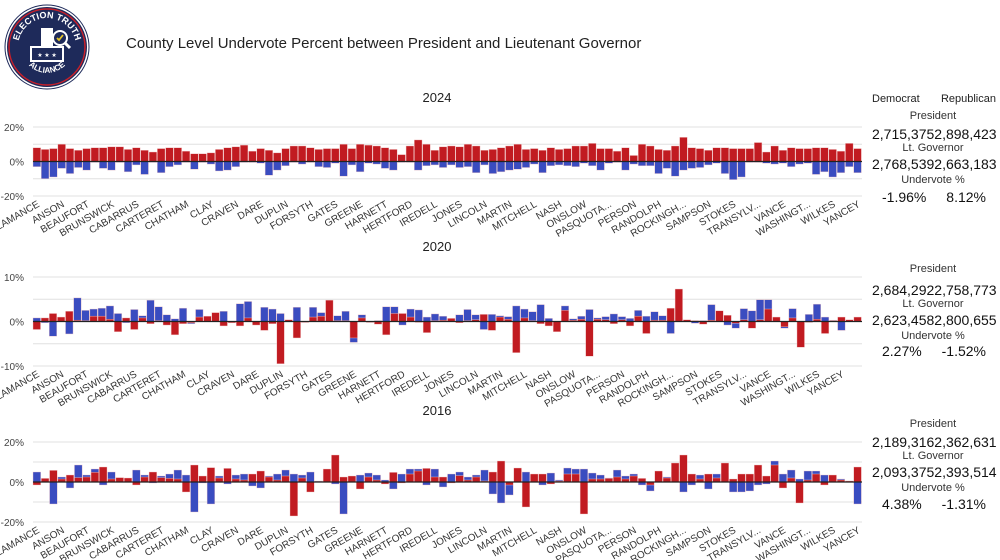 This screenshot has height=560, width=1000. Describe the element at coordinates (12, 197) in the screenshot. I see `y-tick-label: -20%` at that location.